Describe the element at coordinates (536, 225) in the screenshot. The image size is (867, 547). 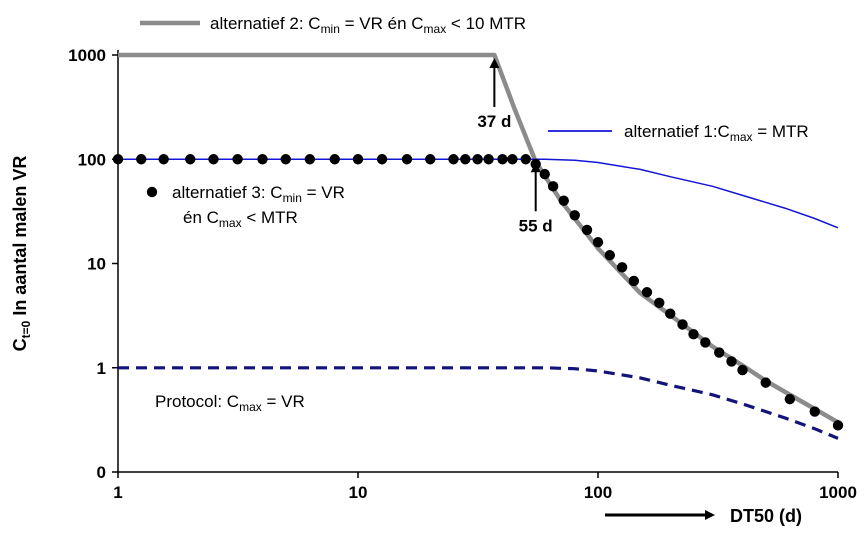
I see `annotation-label: 55 d` at that location.